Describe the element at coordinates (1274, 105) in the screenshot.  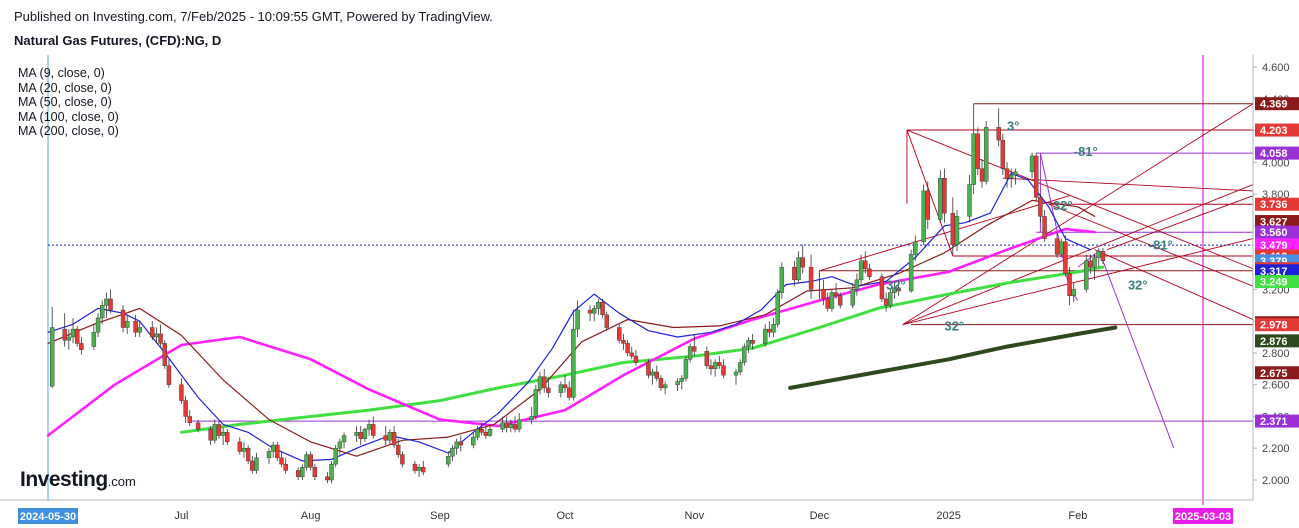
I see `price-label-text: 4.369` at that location.